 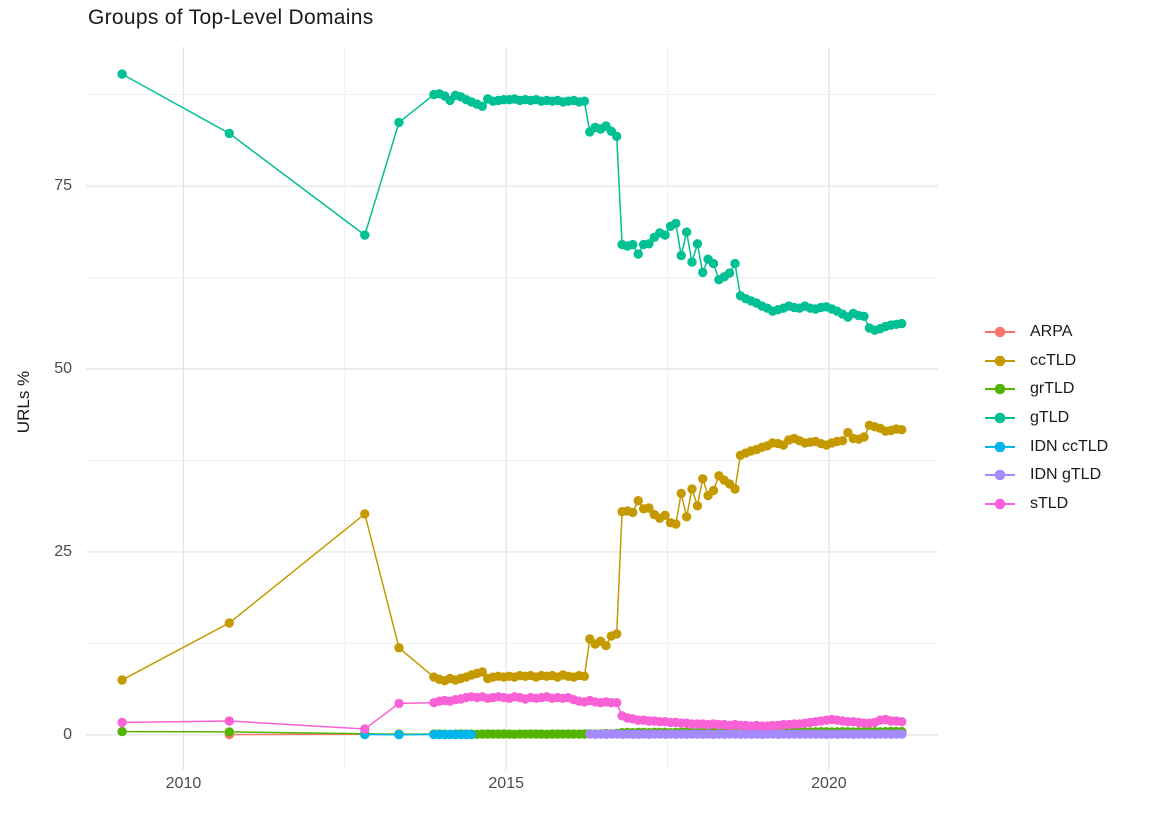 I want to click on legend-item-idn-cctld: IDN ccTLD, so click(x=1045, y=446).